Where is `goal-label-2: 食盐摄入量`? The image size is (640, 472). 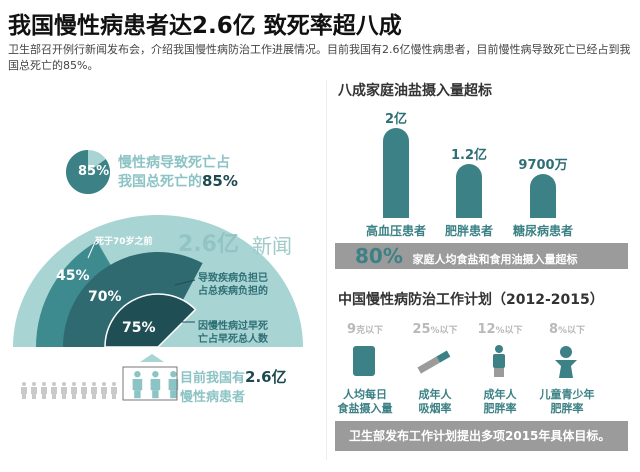
goal-label-2: 食盐摄入量 is located at coordinates (365, 408).